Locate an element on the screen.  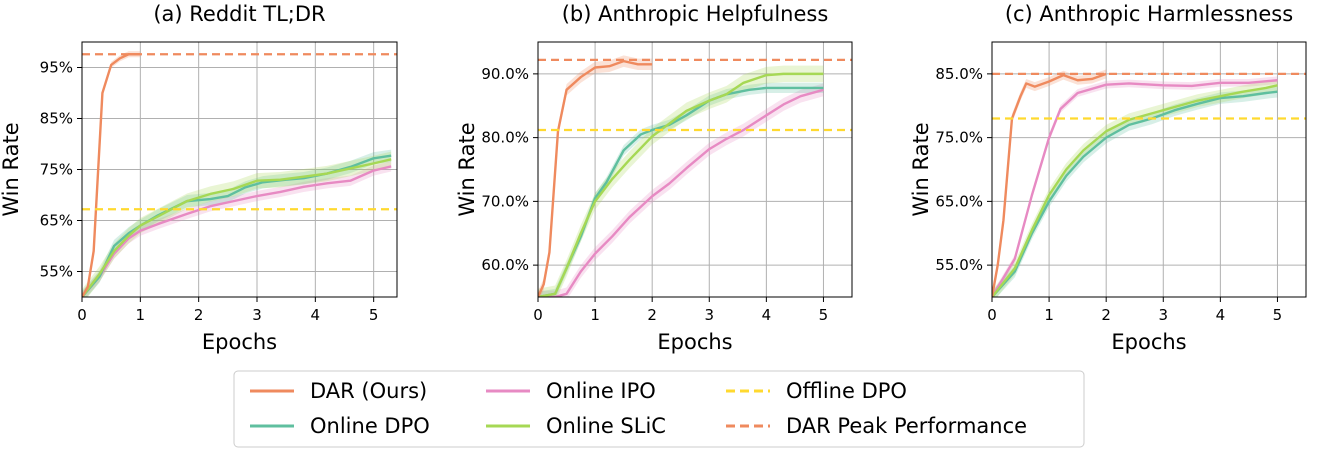
legend-label-online-dpo: Online DPO is located at coordinates (370, 426).